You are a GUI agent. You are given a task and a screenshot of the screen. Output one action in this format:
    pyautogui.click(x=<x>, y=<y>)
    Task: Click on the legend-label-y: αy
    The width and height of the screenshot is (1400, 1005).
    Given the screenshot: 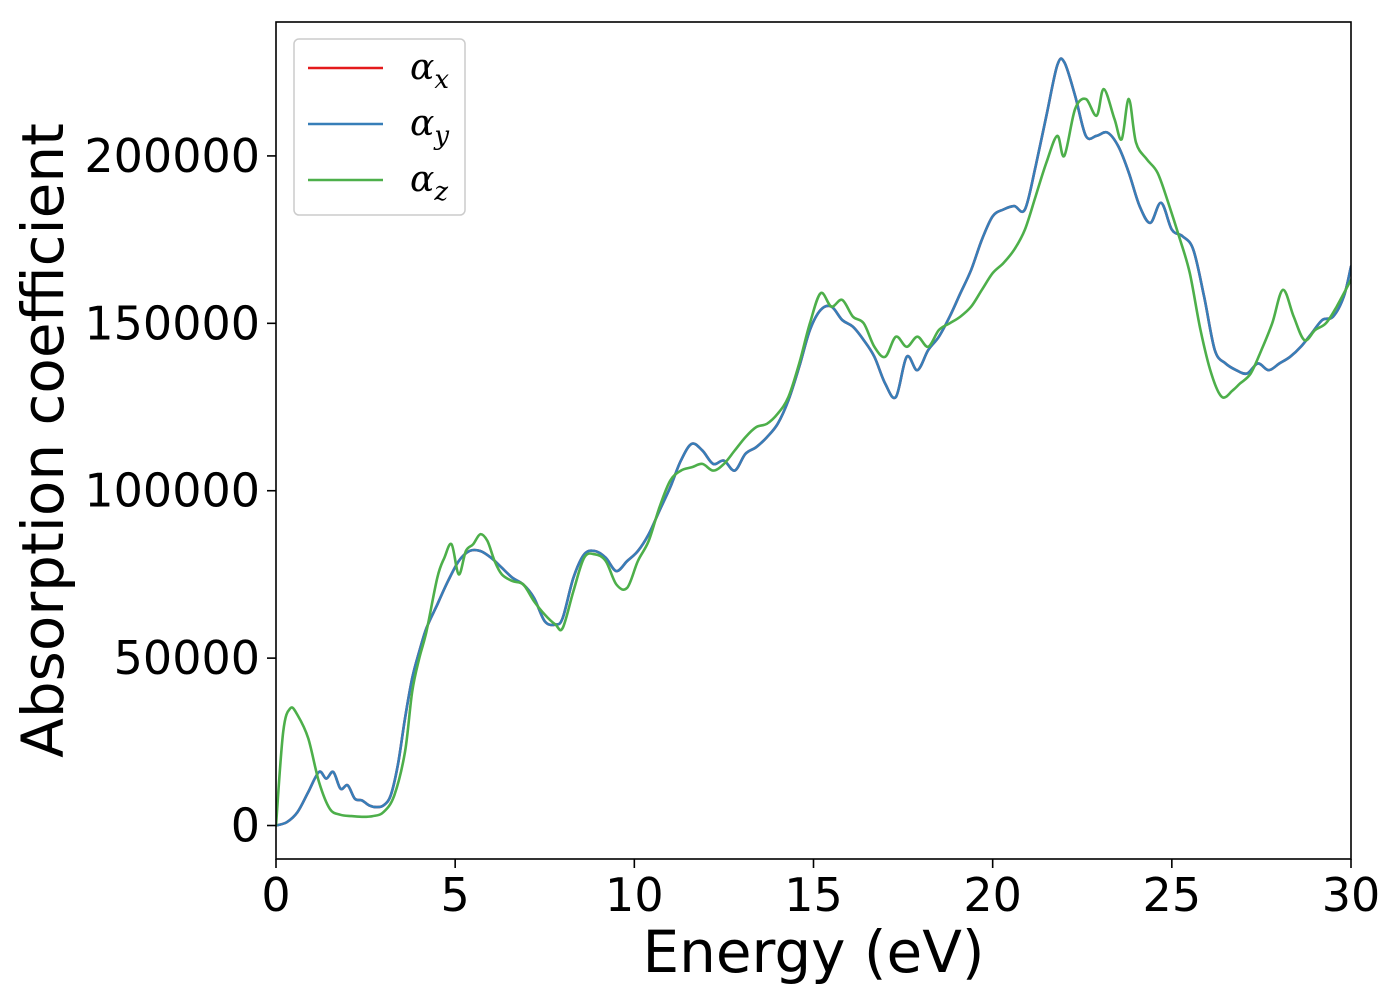 What is the action you would take?
    pyautogui.click(x=429, y=127)
    